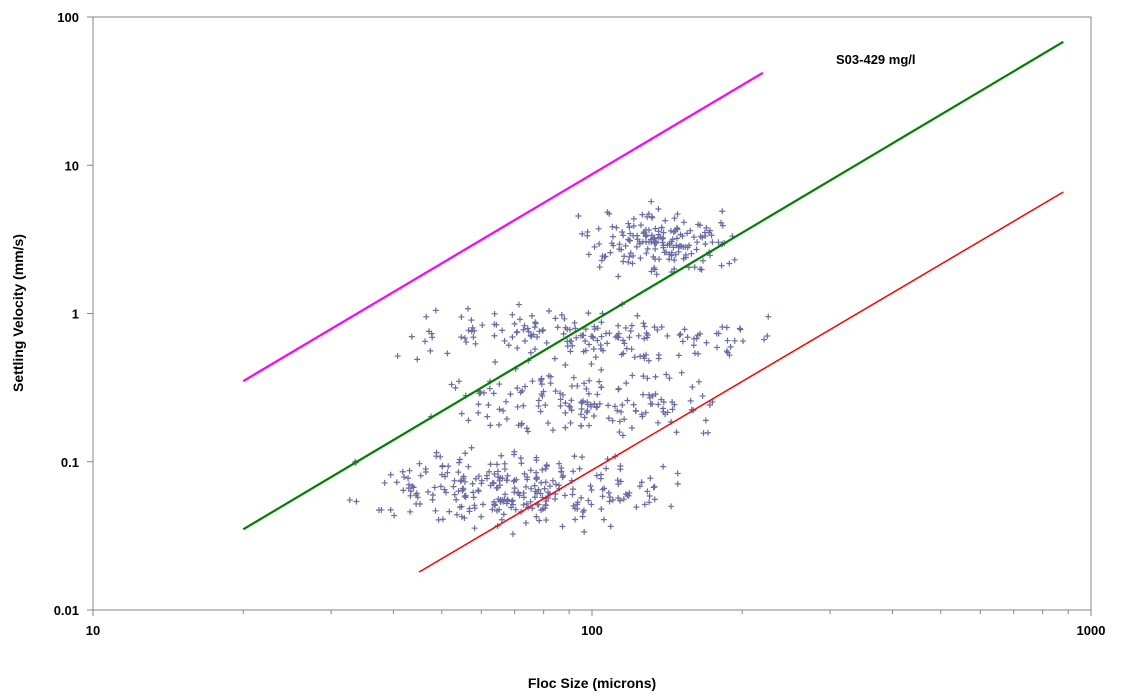 The width and height of the screenshot is (1133, 695). What do you see at coordinates (68, 17) in the screenshot?
I see `y-tick-label: 100` at bounding box center [68, 17].